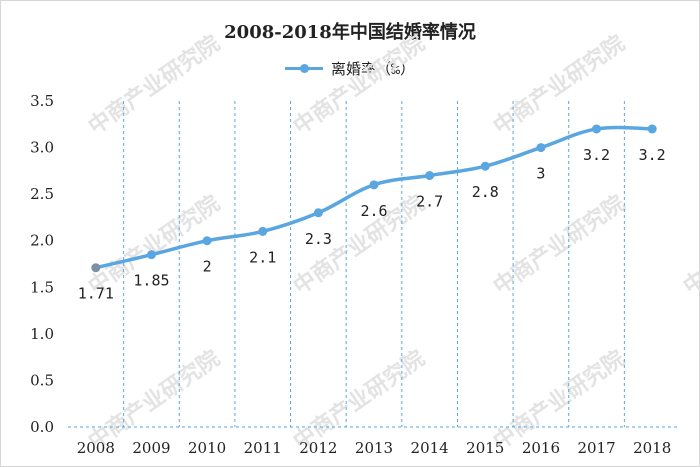 Image resolution: width=700 pixels, height=467 pixels. What do you see at coordinates (263, 448) in the screenshot?
I see `x-tick-label: 2011` at bounding box center [263, 448].